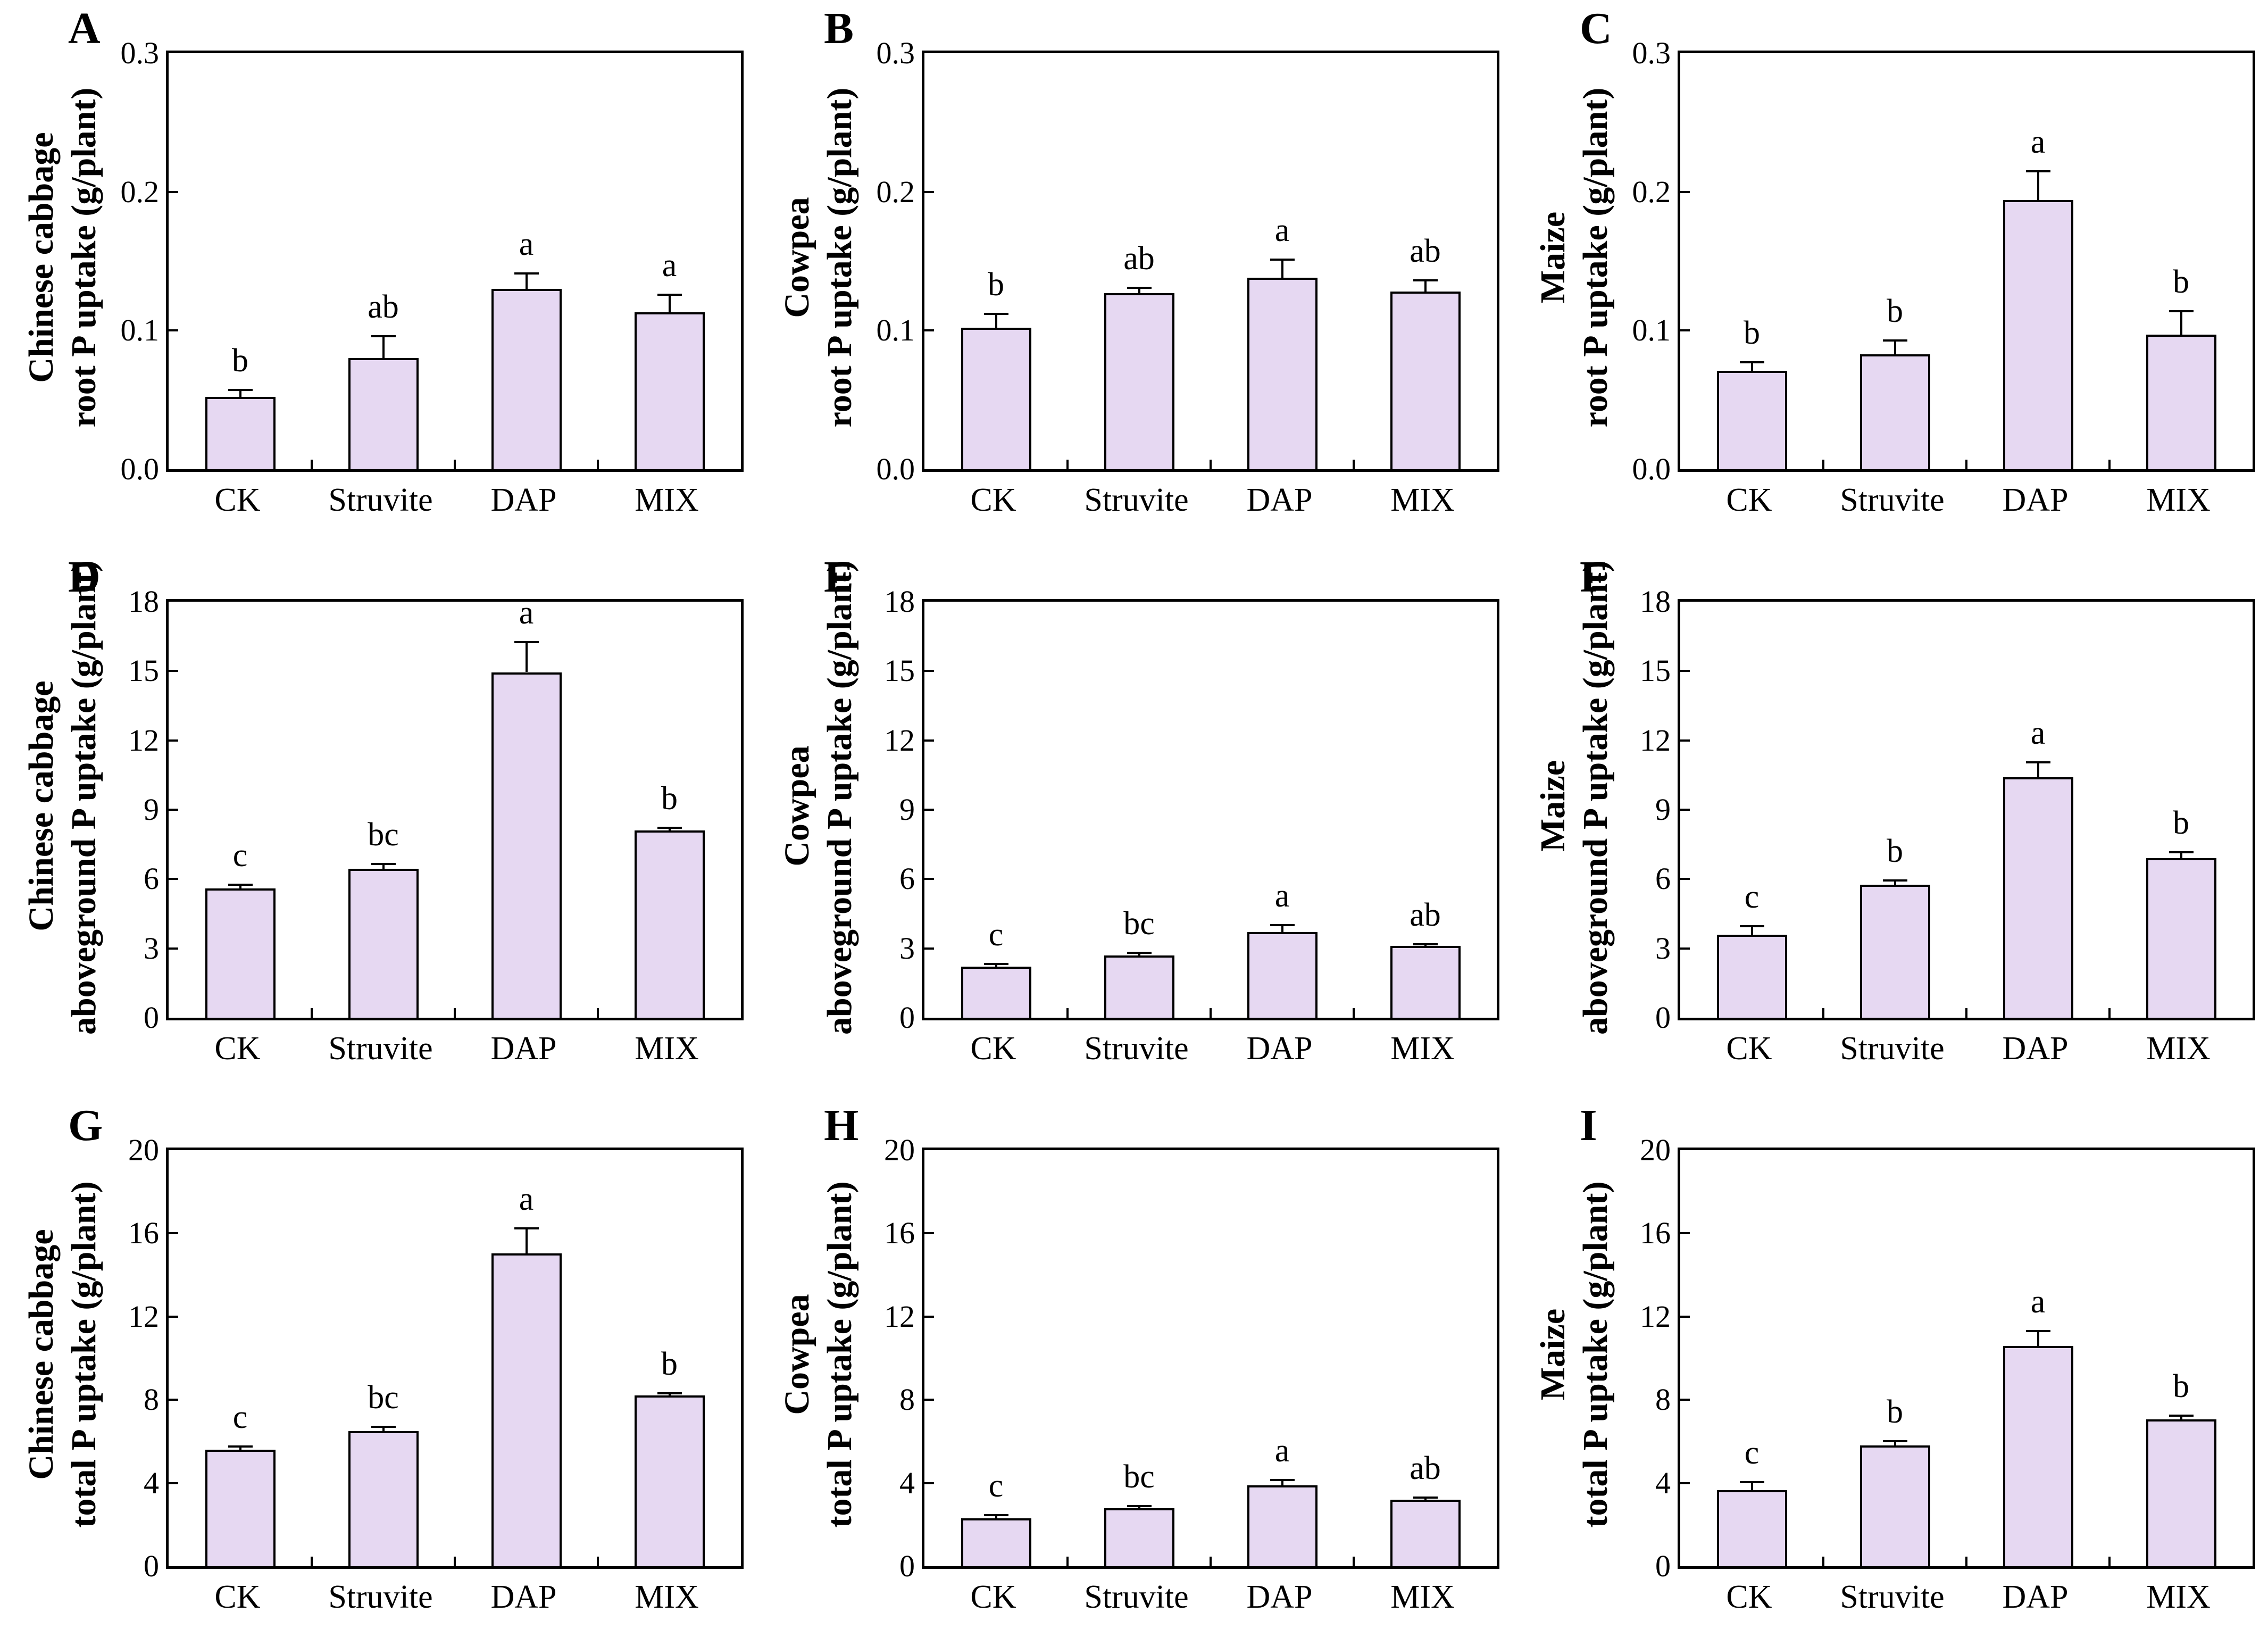 The height and width of the screenshot is (1646, 2268). What do you see at coordinates (41, 257) in the screenshot?
I see `y-axis-label-crop: Chinese cabbage` at bounding box center [41, 257].